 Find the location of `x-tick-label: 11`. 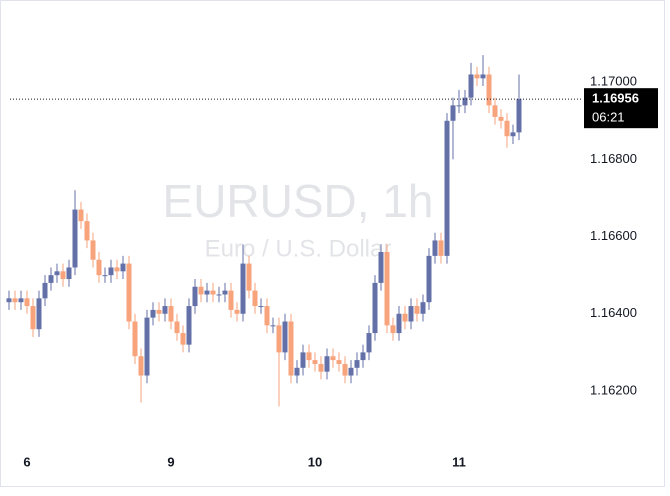

x-tick-label: 11 is located at coordinates (459, 461).